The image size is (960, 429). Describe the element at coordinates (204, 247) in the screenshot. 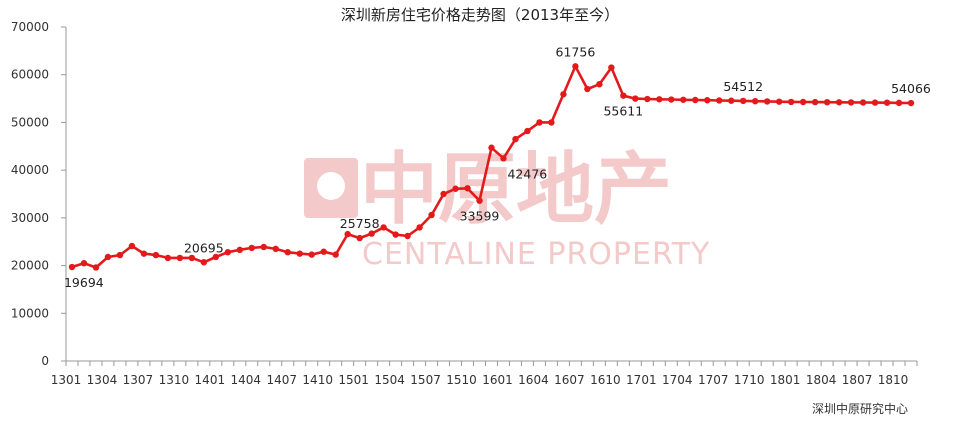

I see `data-label: 20695` at that location.